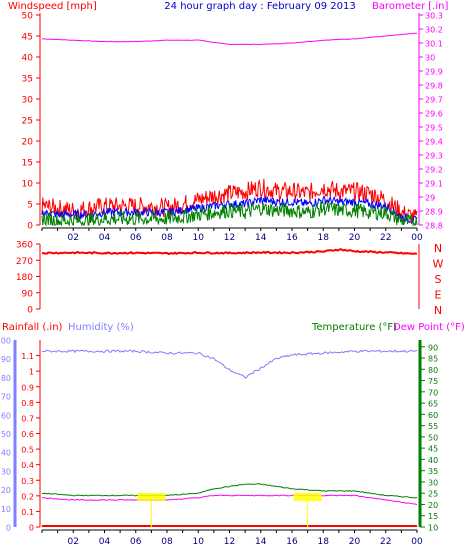 This screenshot has width=466, height=555. What do you see at coordinates (434, 184) in the screenshot?
I see `barometer-tick-label: 29.1` at bounding box center [434, 184].